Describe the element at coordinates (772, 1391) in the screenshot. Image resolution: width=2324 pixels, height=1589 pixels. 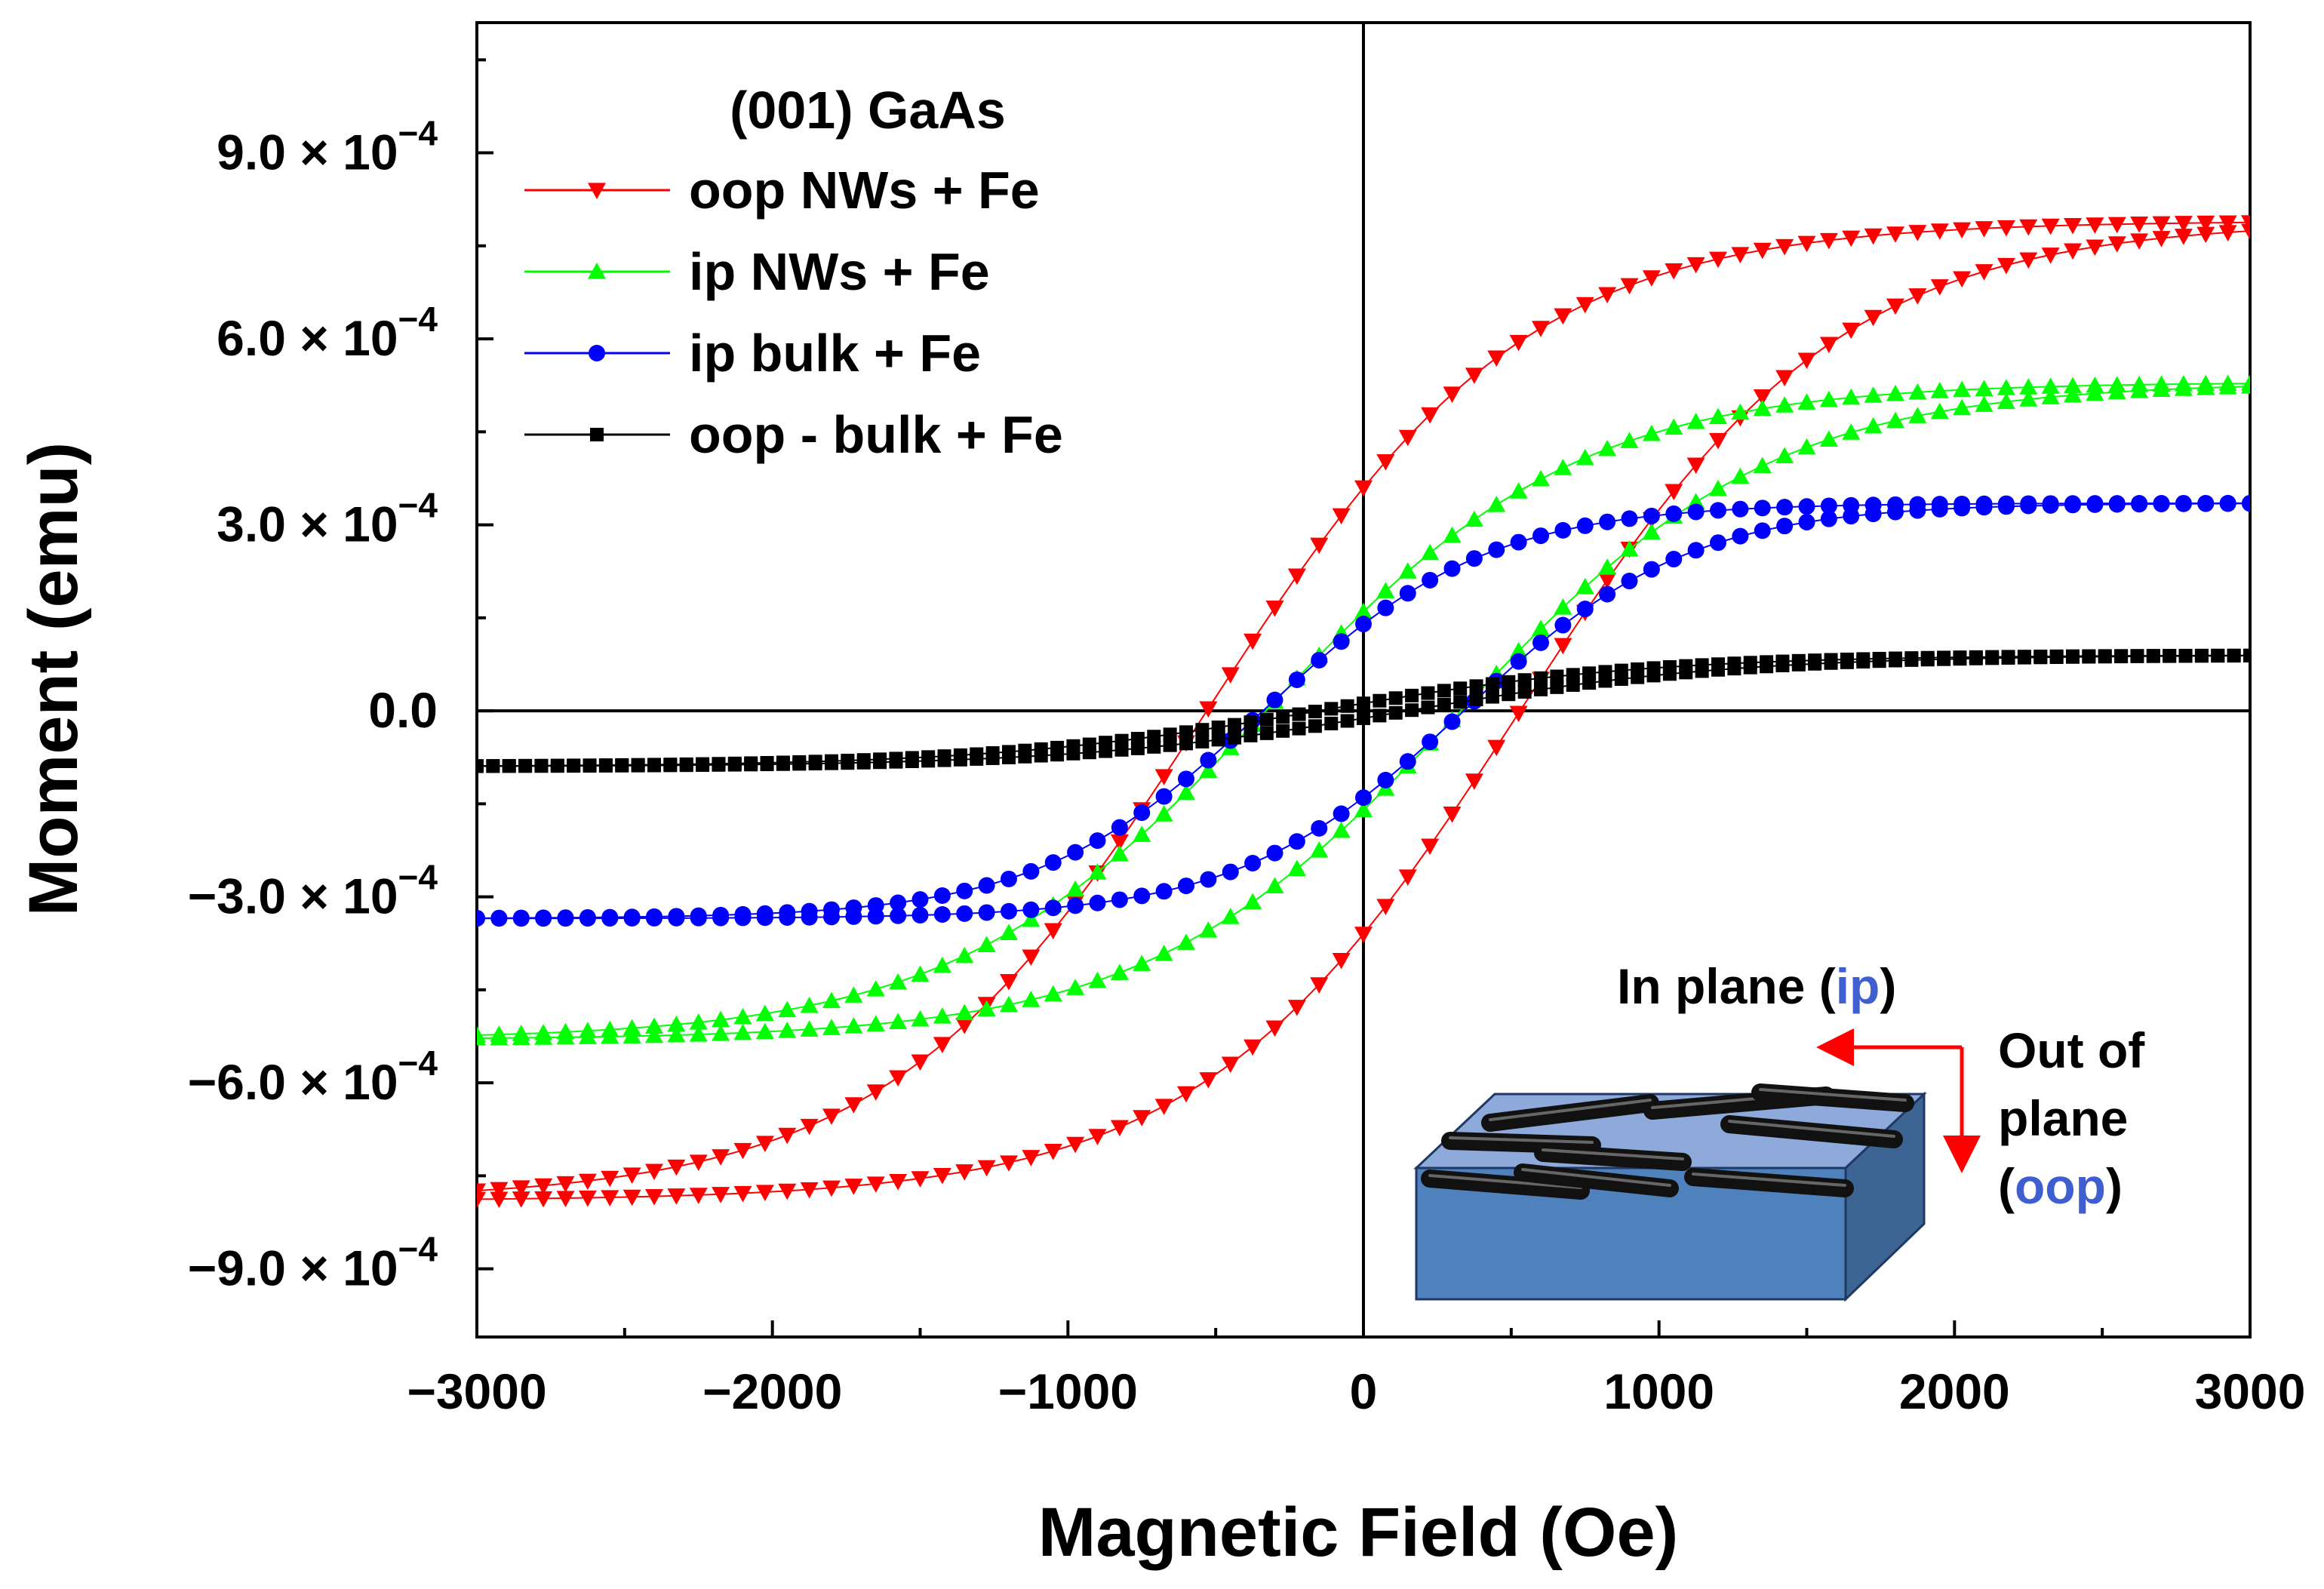
I see `x-tick-label: −2000` at that location.